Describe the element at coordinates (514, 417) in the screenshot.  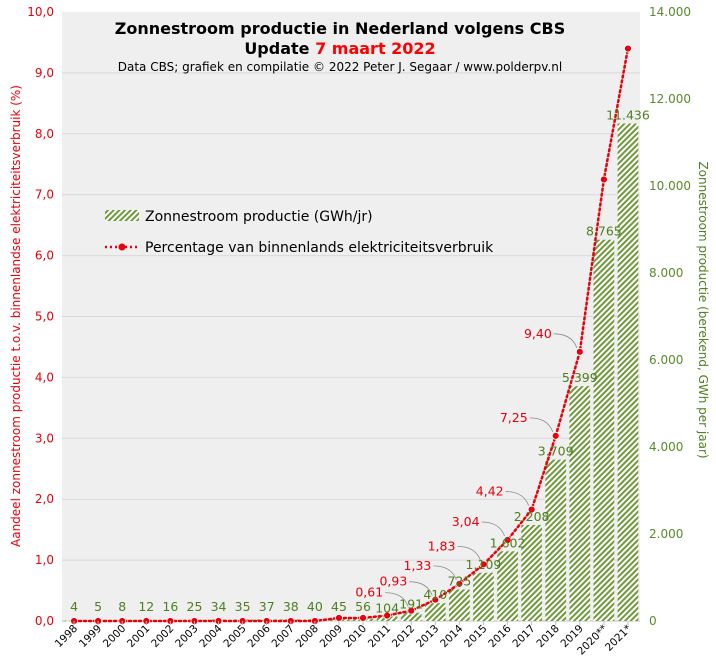
I see `percentage-value-label: 7,25` at that location.